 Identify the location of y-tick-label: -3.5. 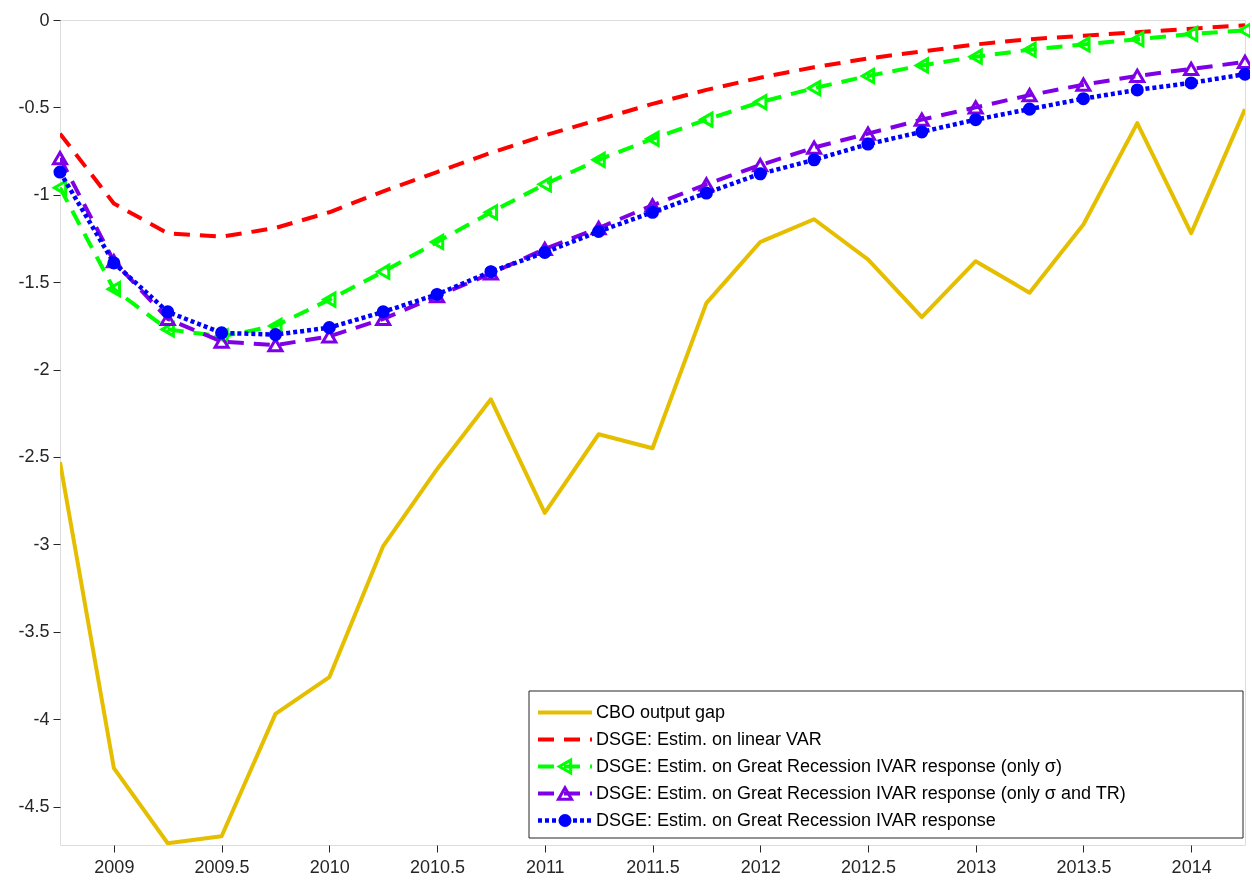
(34, 631).